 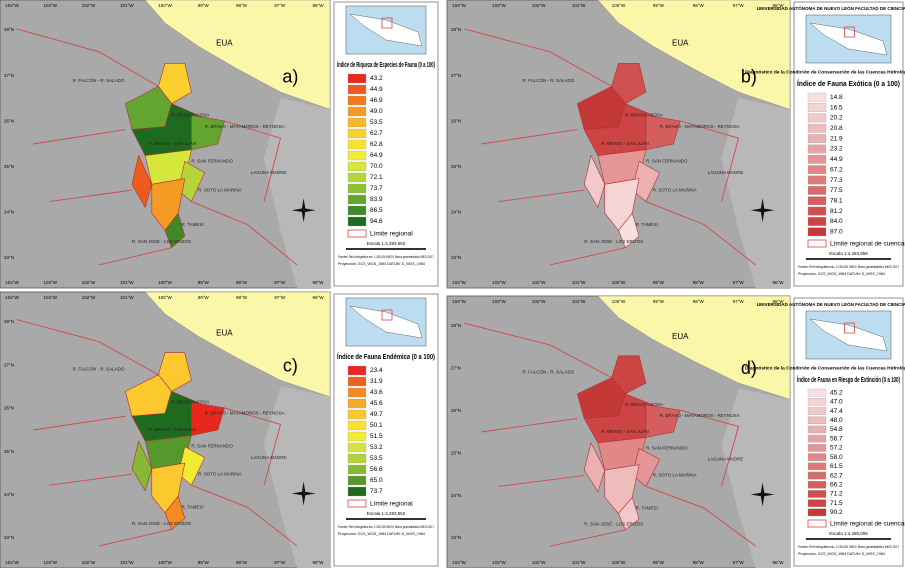 What do you see at coordinates (749, 77) in the screenshot?
I see `panel-letter: b)` at bounding box center [749, 77].